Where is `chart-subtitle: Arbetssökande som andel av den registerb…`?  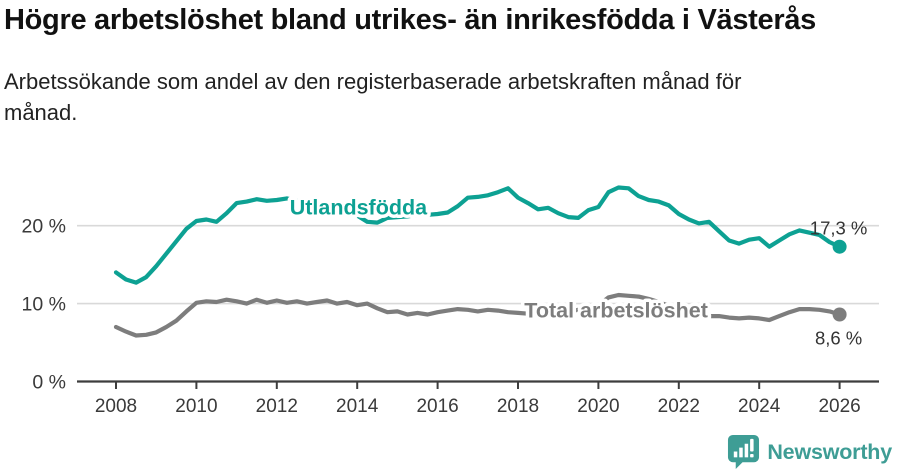 chart-subtitle: Arbetssökande som andel av den registerb… is located at coordinates (373, 97).